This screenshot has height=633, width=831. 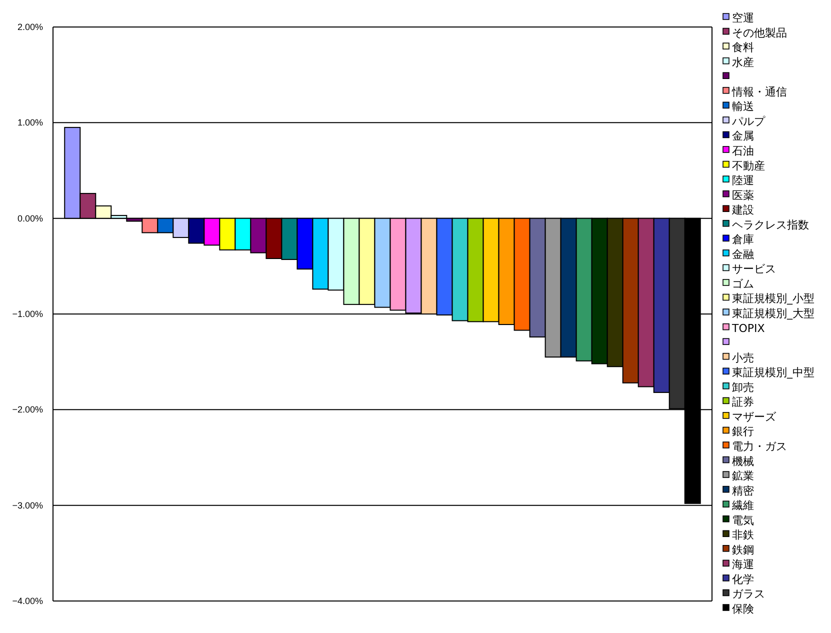 I want to click on legend-label: 鉄鋼, so click(x=743, y=549).